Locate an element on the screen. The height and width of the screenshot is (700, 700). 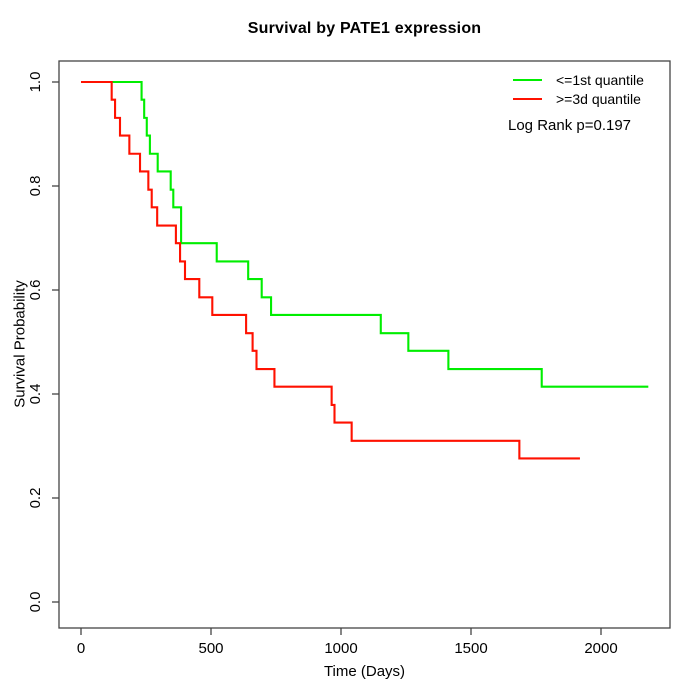
x-tick-label: 1500 is located at coordinates (470, 648).